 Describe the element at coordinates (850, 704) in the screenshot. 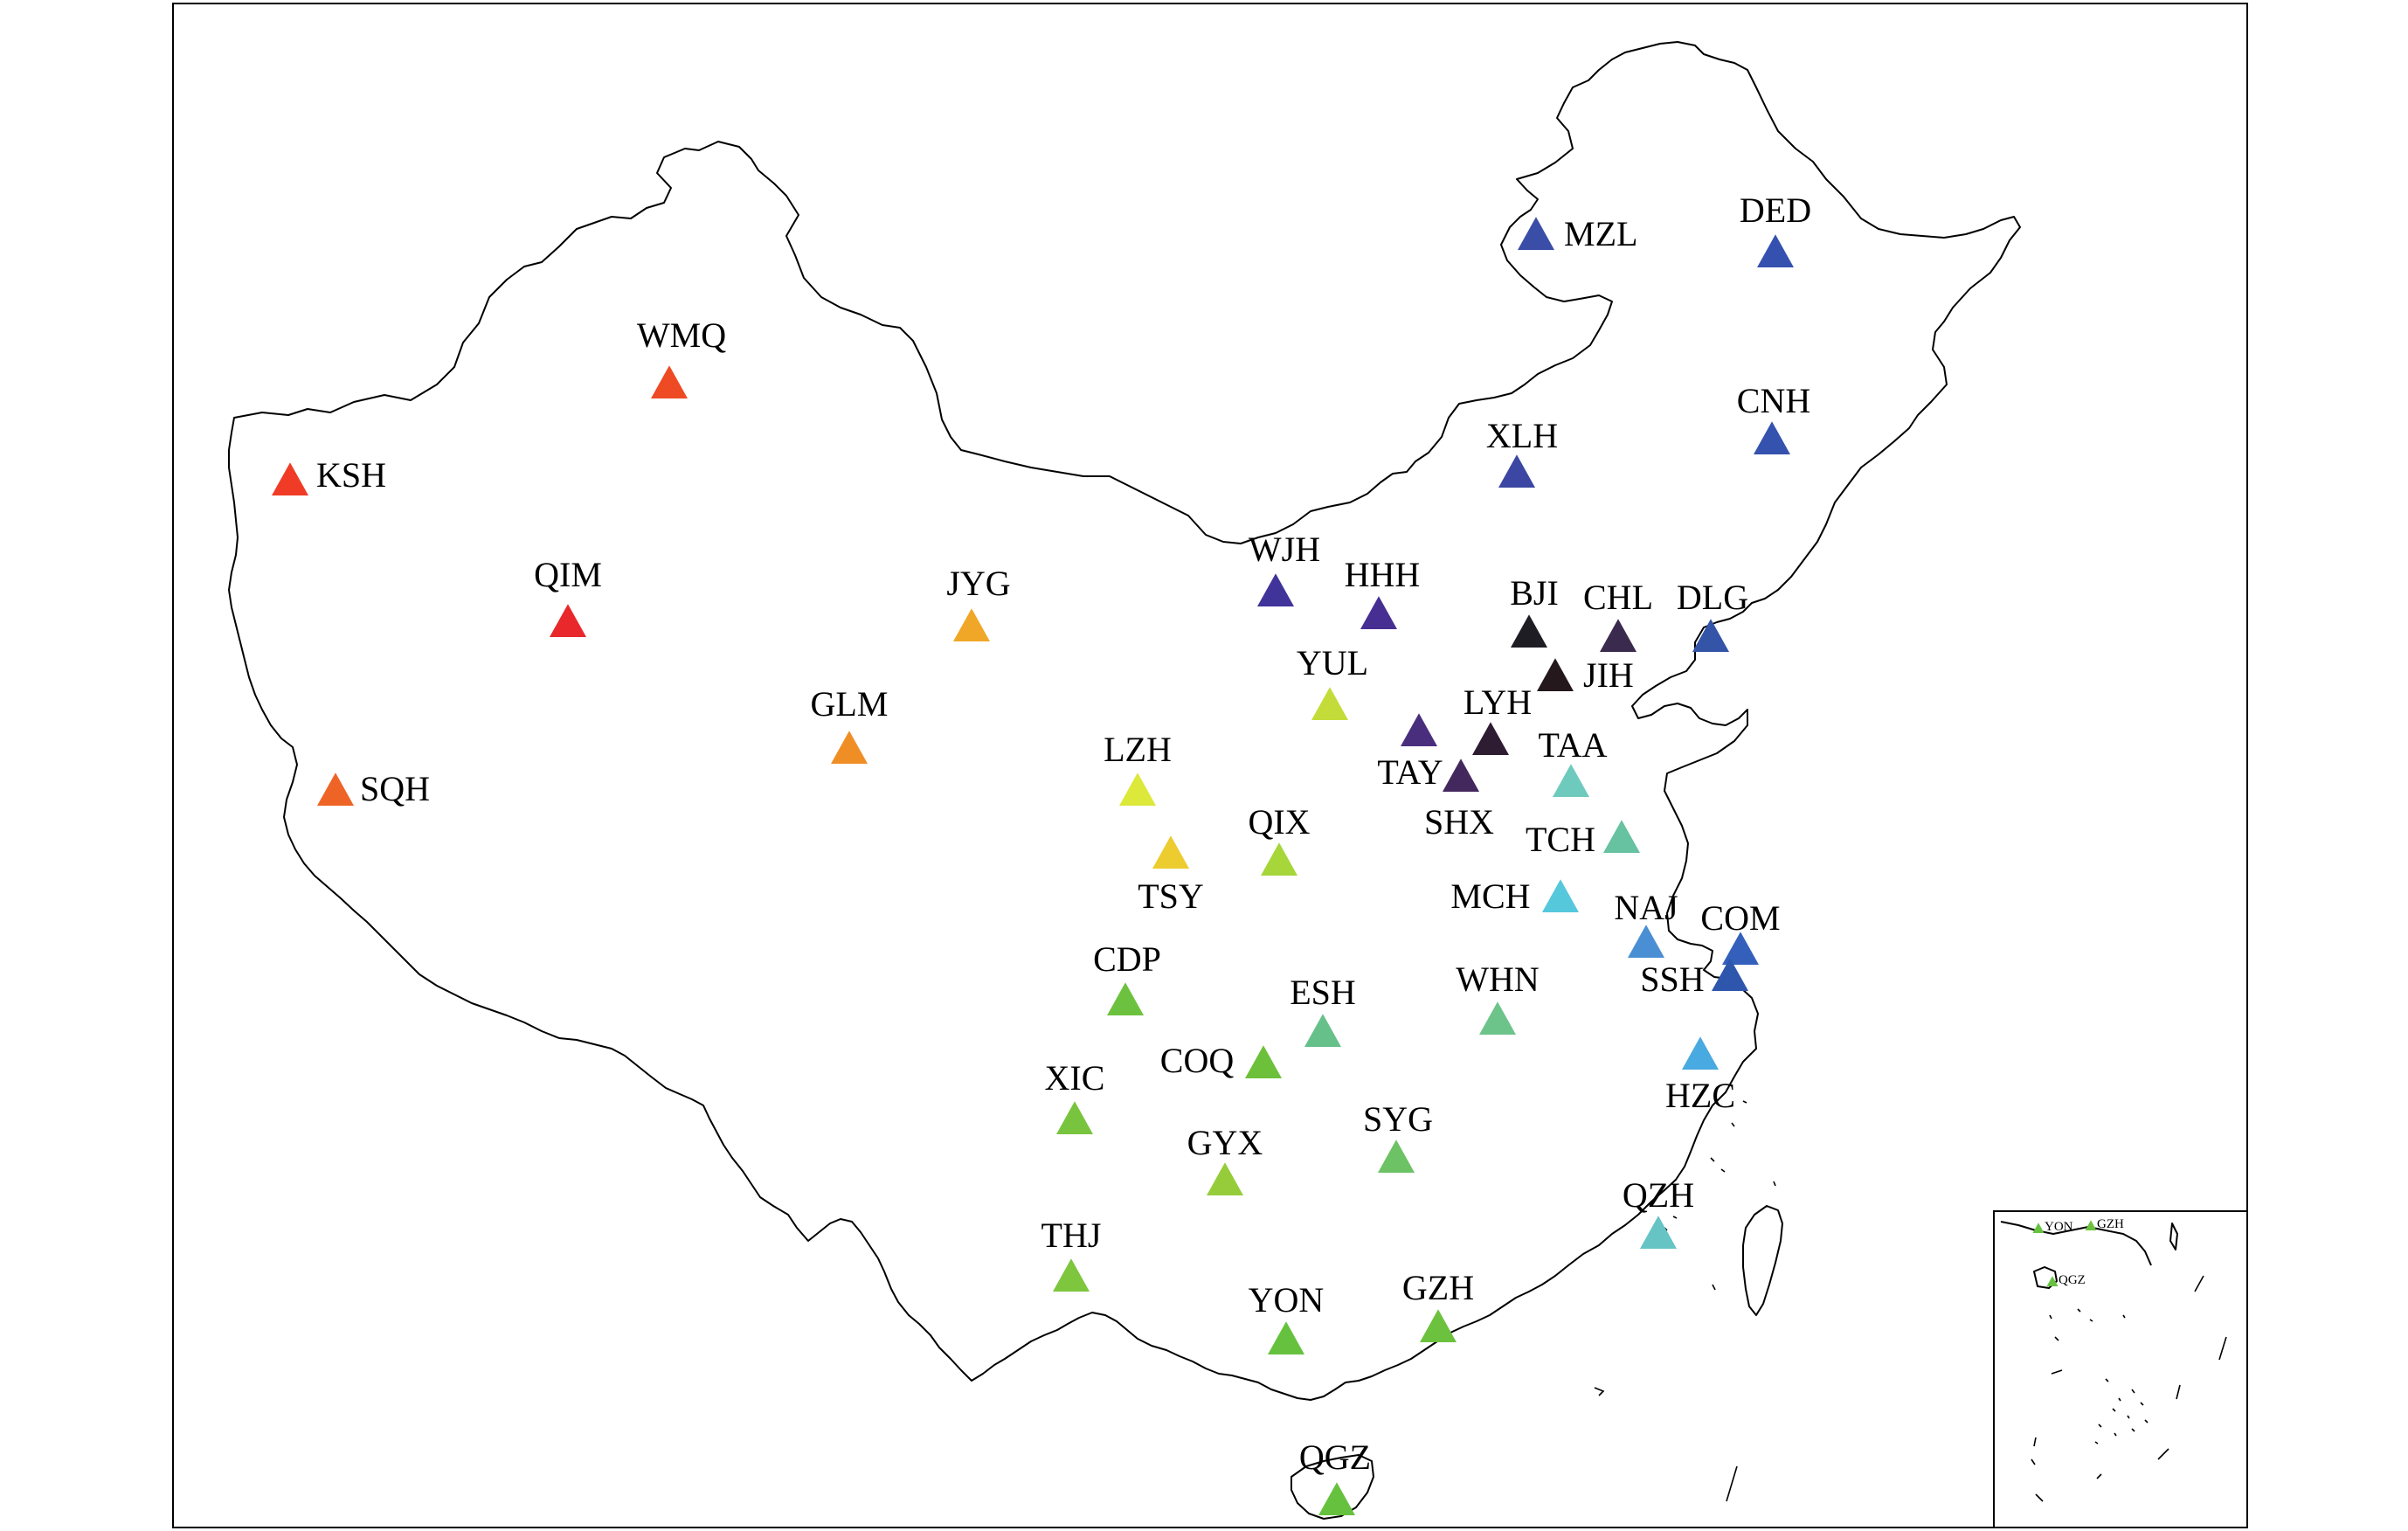

I see `station-label: GLM` at that location.